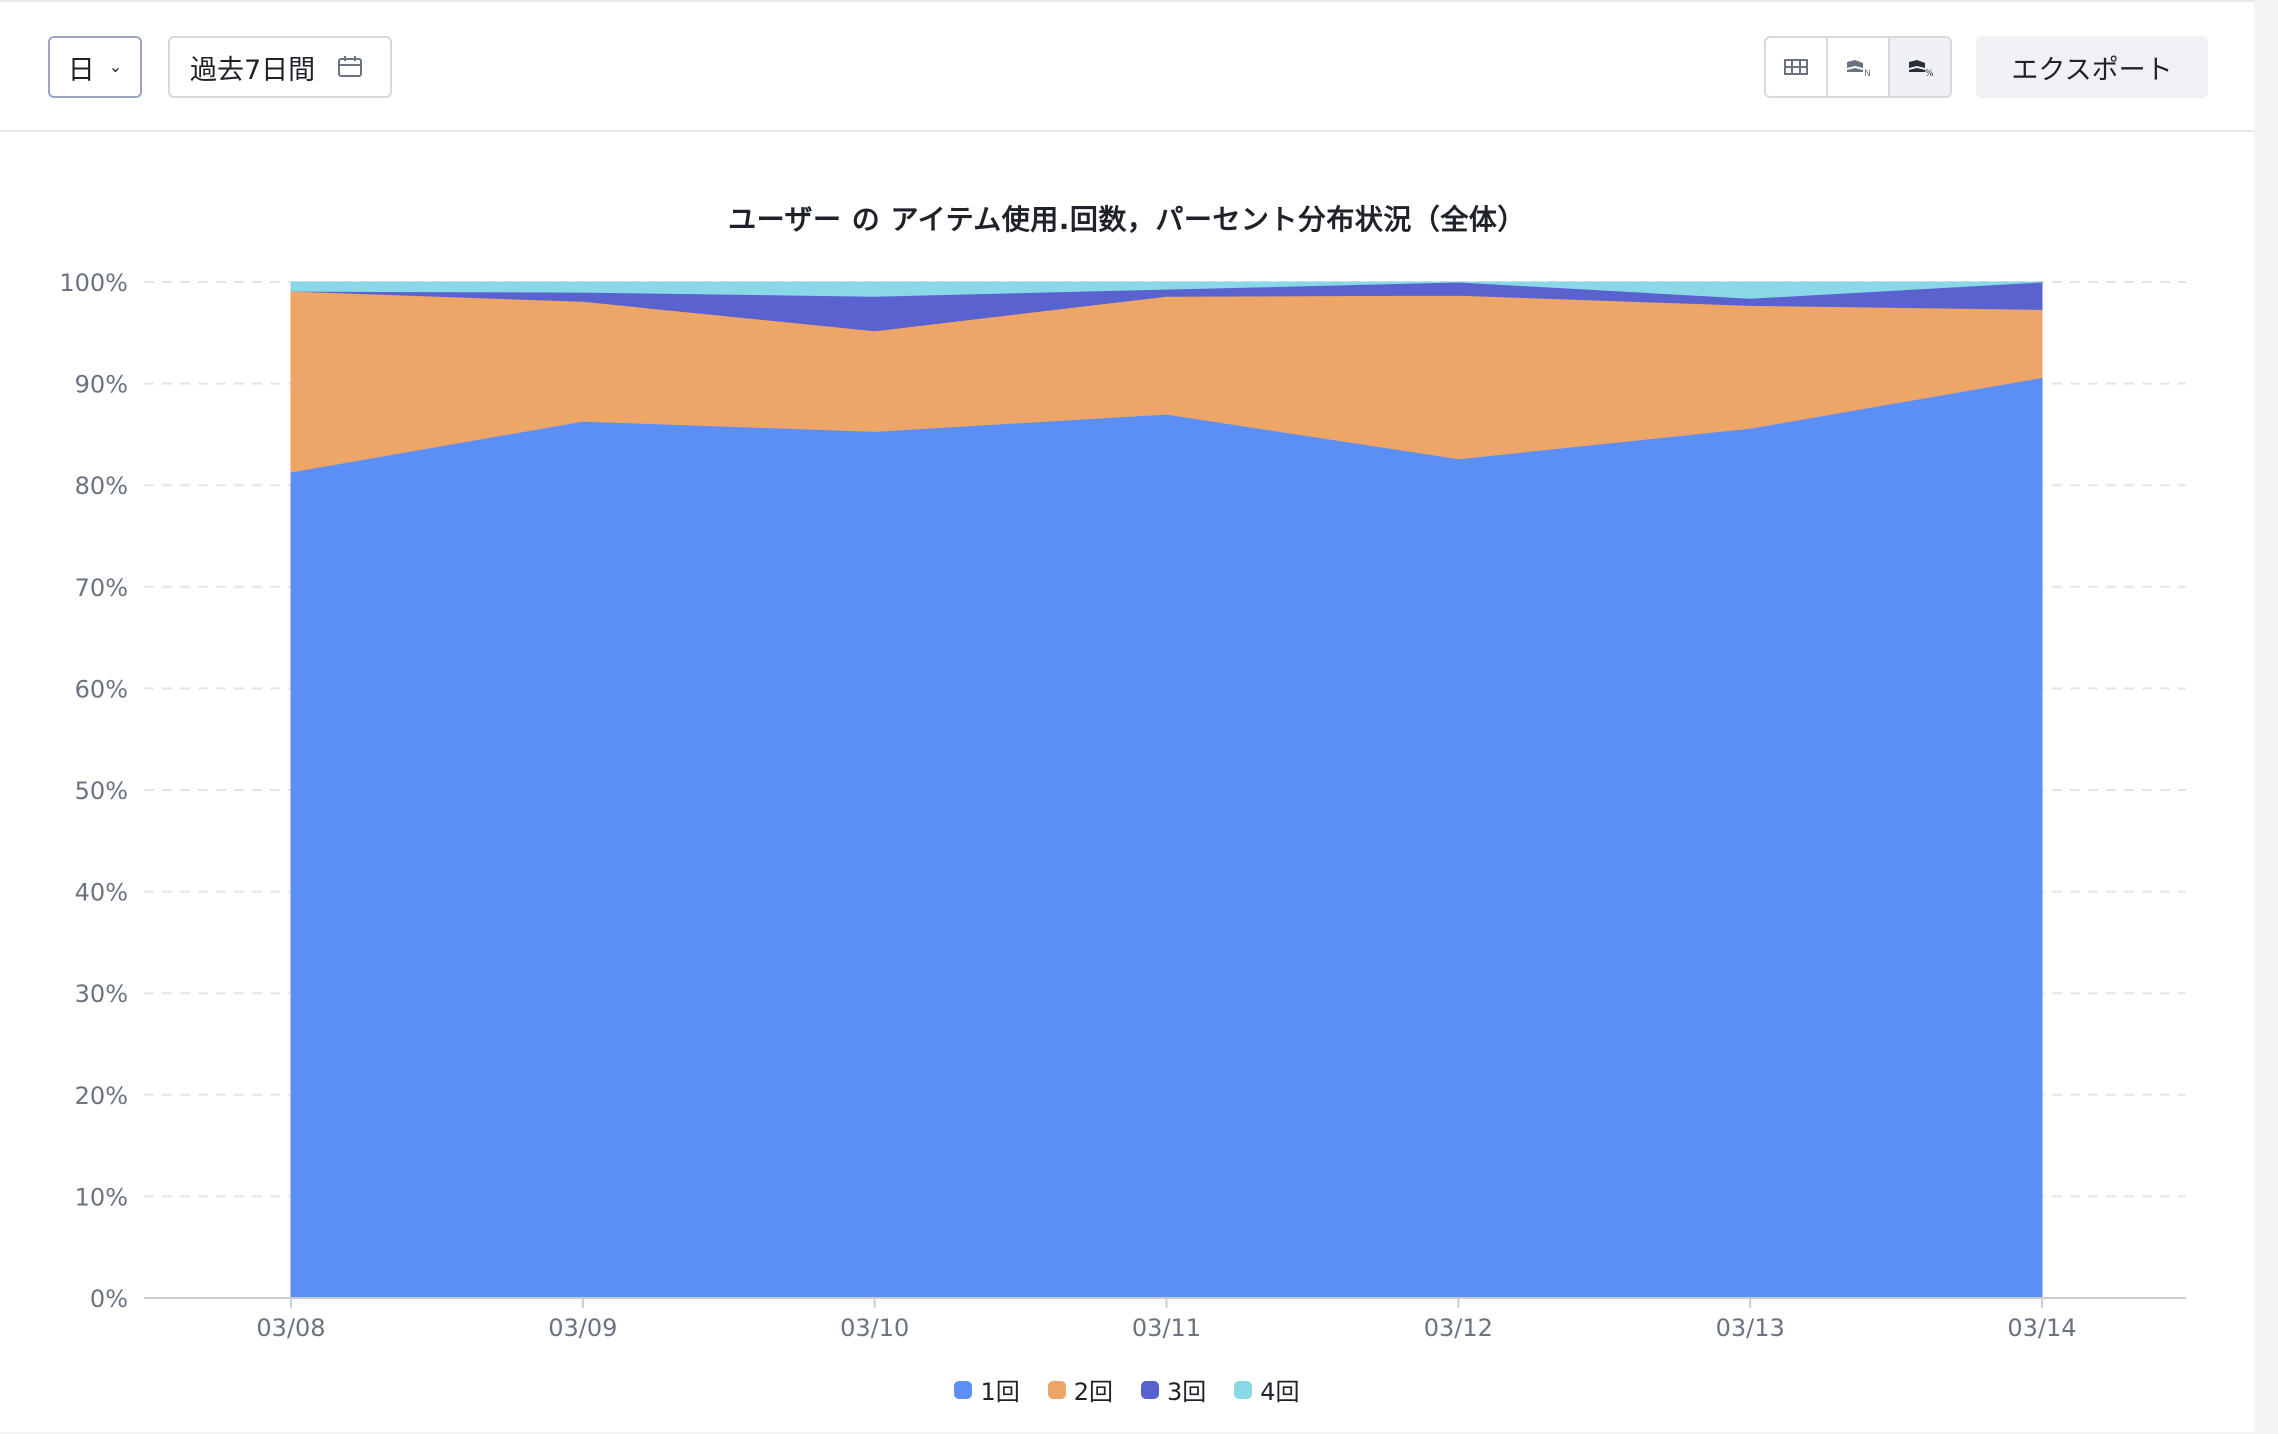 Image resolution: width=2278 pixels, height=1434 pixels. What do you see at coordinates (1166, 1328) in the screenshot?
I see `x-tick-label: 03/11` at bounding box center [1166, 1328].